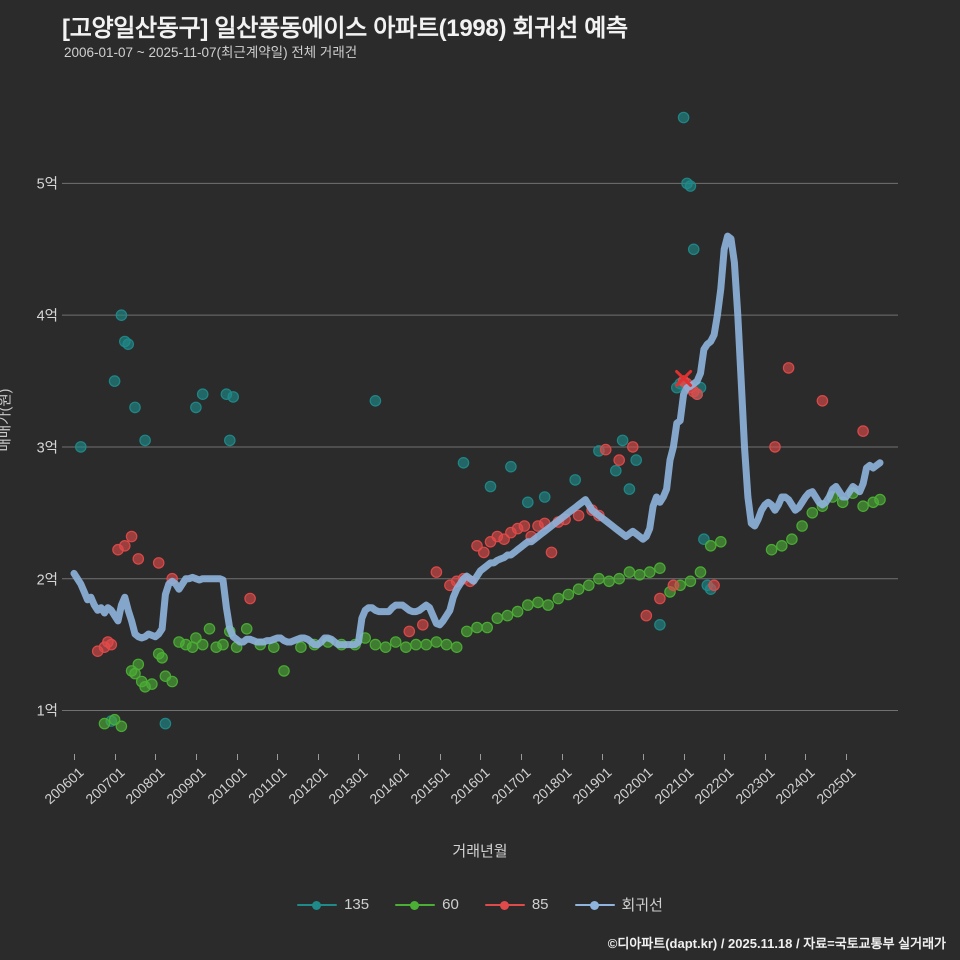 The width and height of the screenshot is (960, 960). What do you see at coordinates (618, 904) in the screenshot?
I see `legend-item-회귀선: 회귀선` at bounding box center [618, 904].